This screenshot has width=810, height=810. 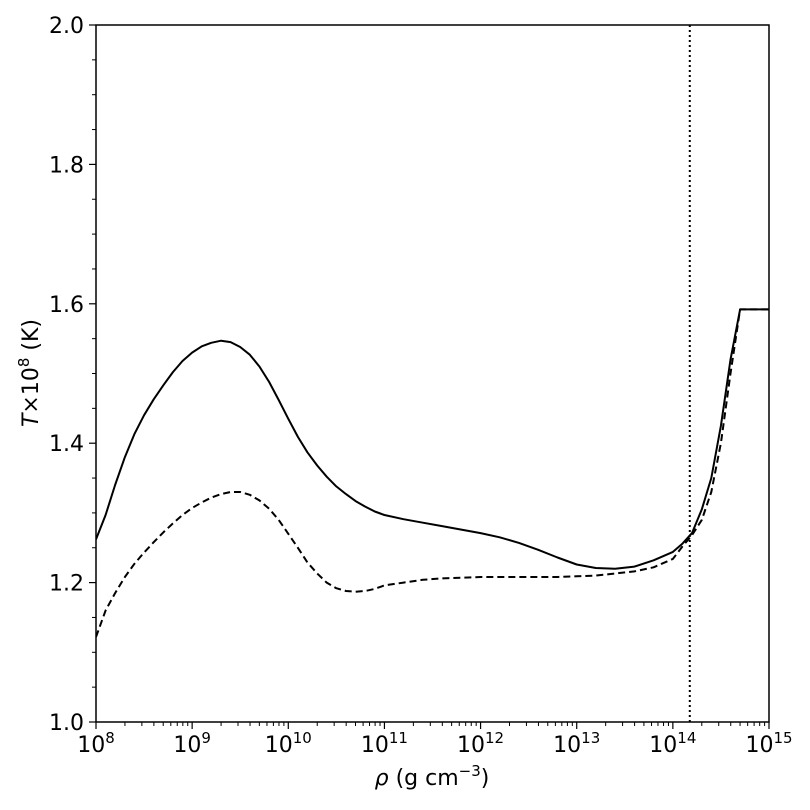 What do you see at coordinates (382, 778) in the screenshot?
I see `x-label-symbol: ρ` at bounding box center [382, 778].